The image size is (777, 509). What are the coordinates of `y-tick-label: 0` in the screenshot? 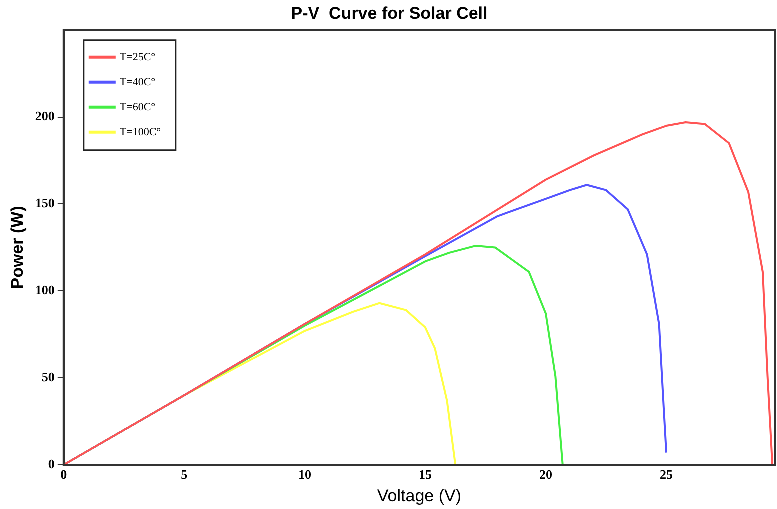 It's located at (51, 464).